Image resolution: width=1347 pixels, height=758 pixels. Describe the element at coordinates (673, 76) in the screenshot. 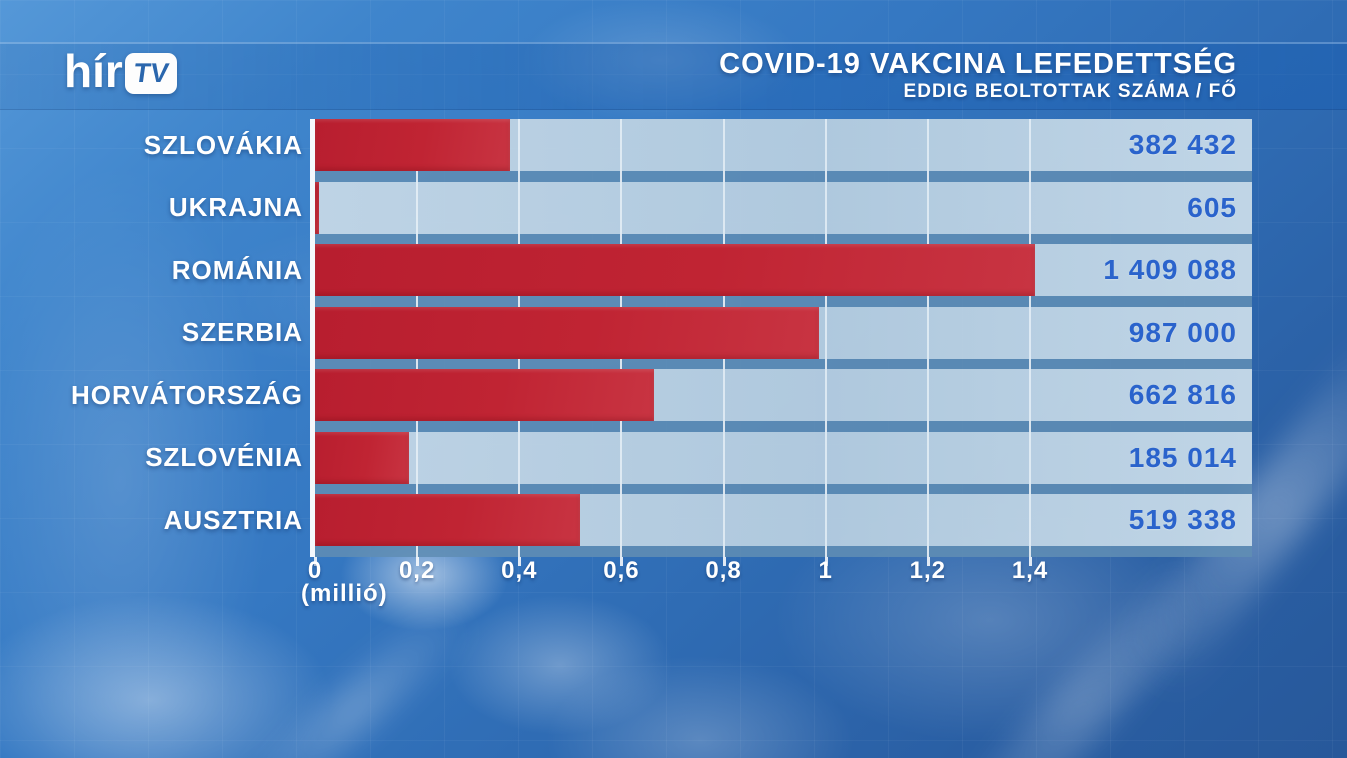

I see `title-band` at that location.